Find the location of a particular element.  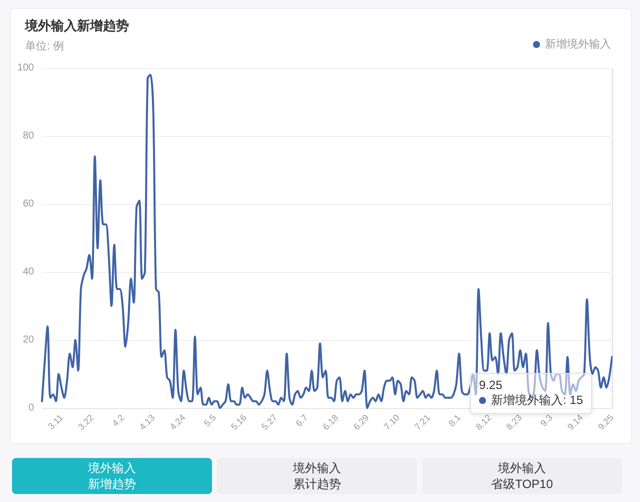

y-tick-label: 80 is located at coordinates (28, 136).